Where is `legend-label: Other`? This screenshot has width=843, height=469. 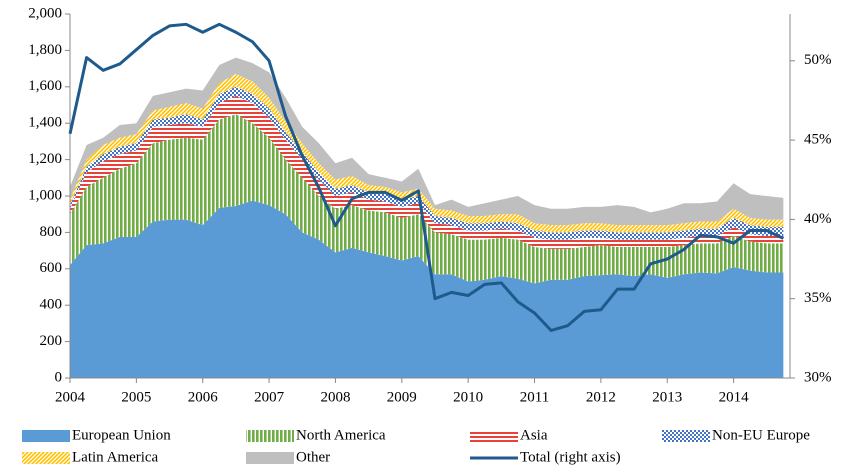 legend-label: Other is located at coordinates (313, 457).